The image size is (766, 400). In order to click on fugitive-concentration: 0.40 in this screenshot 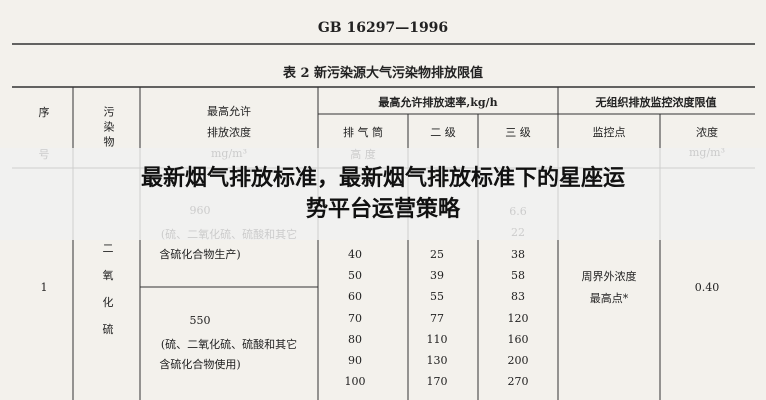, I will do `click(707, 287)`.